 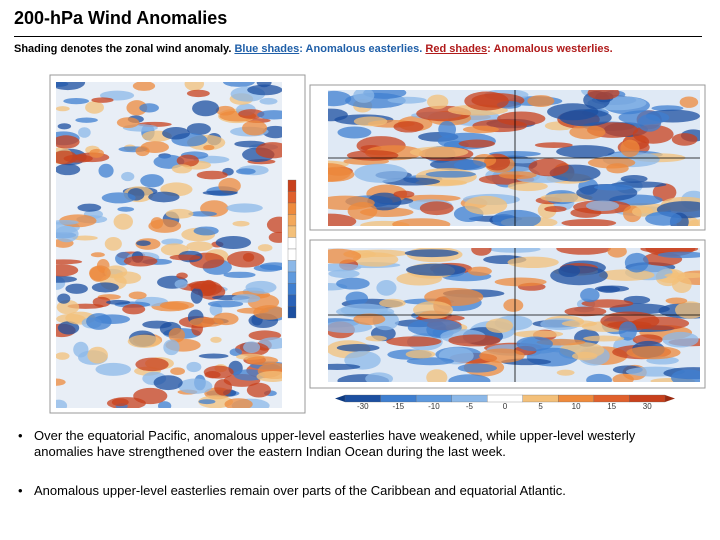 I want to click on blue-text: : Anomalous easterlies., so click(x=361, y=49).